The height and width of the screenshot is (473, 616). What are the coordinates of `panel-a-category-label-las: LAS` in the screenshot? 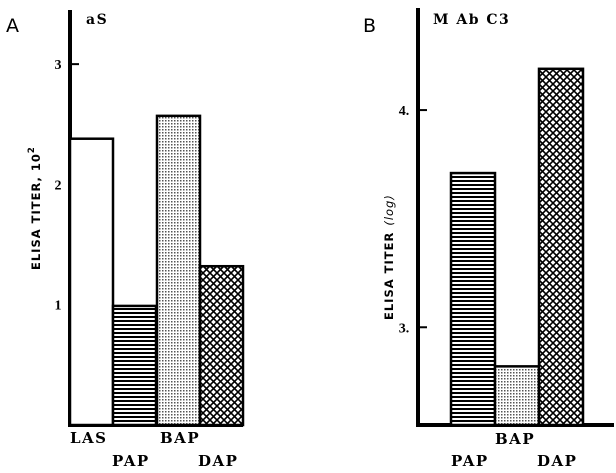 It's located at (89, 438).